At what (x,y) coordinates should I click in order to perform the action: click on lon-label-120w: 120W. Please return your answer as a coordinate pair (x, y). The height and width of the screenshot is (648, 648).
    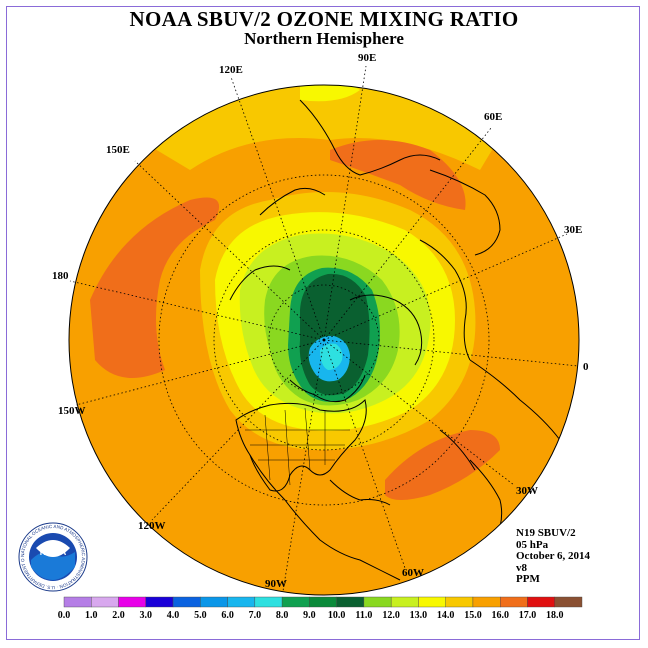
    Looking at the image, I should click on (152, 526).